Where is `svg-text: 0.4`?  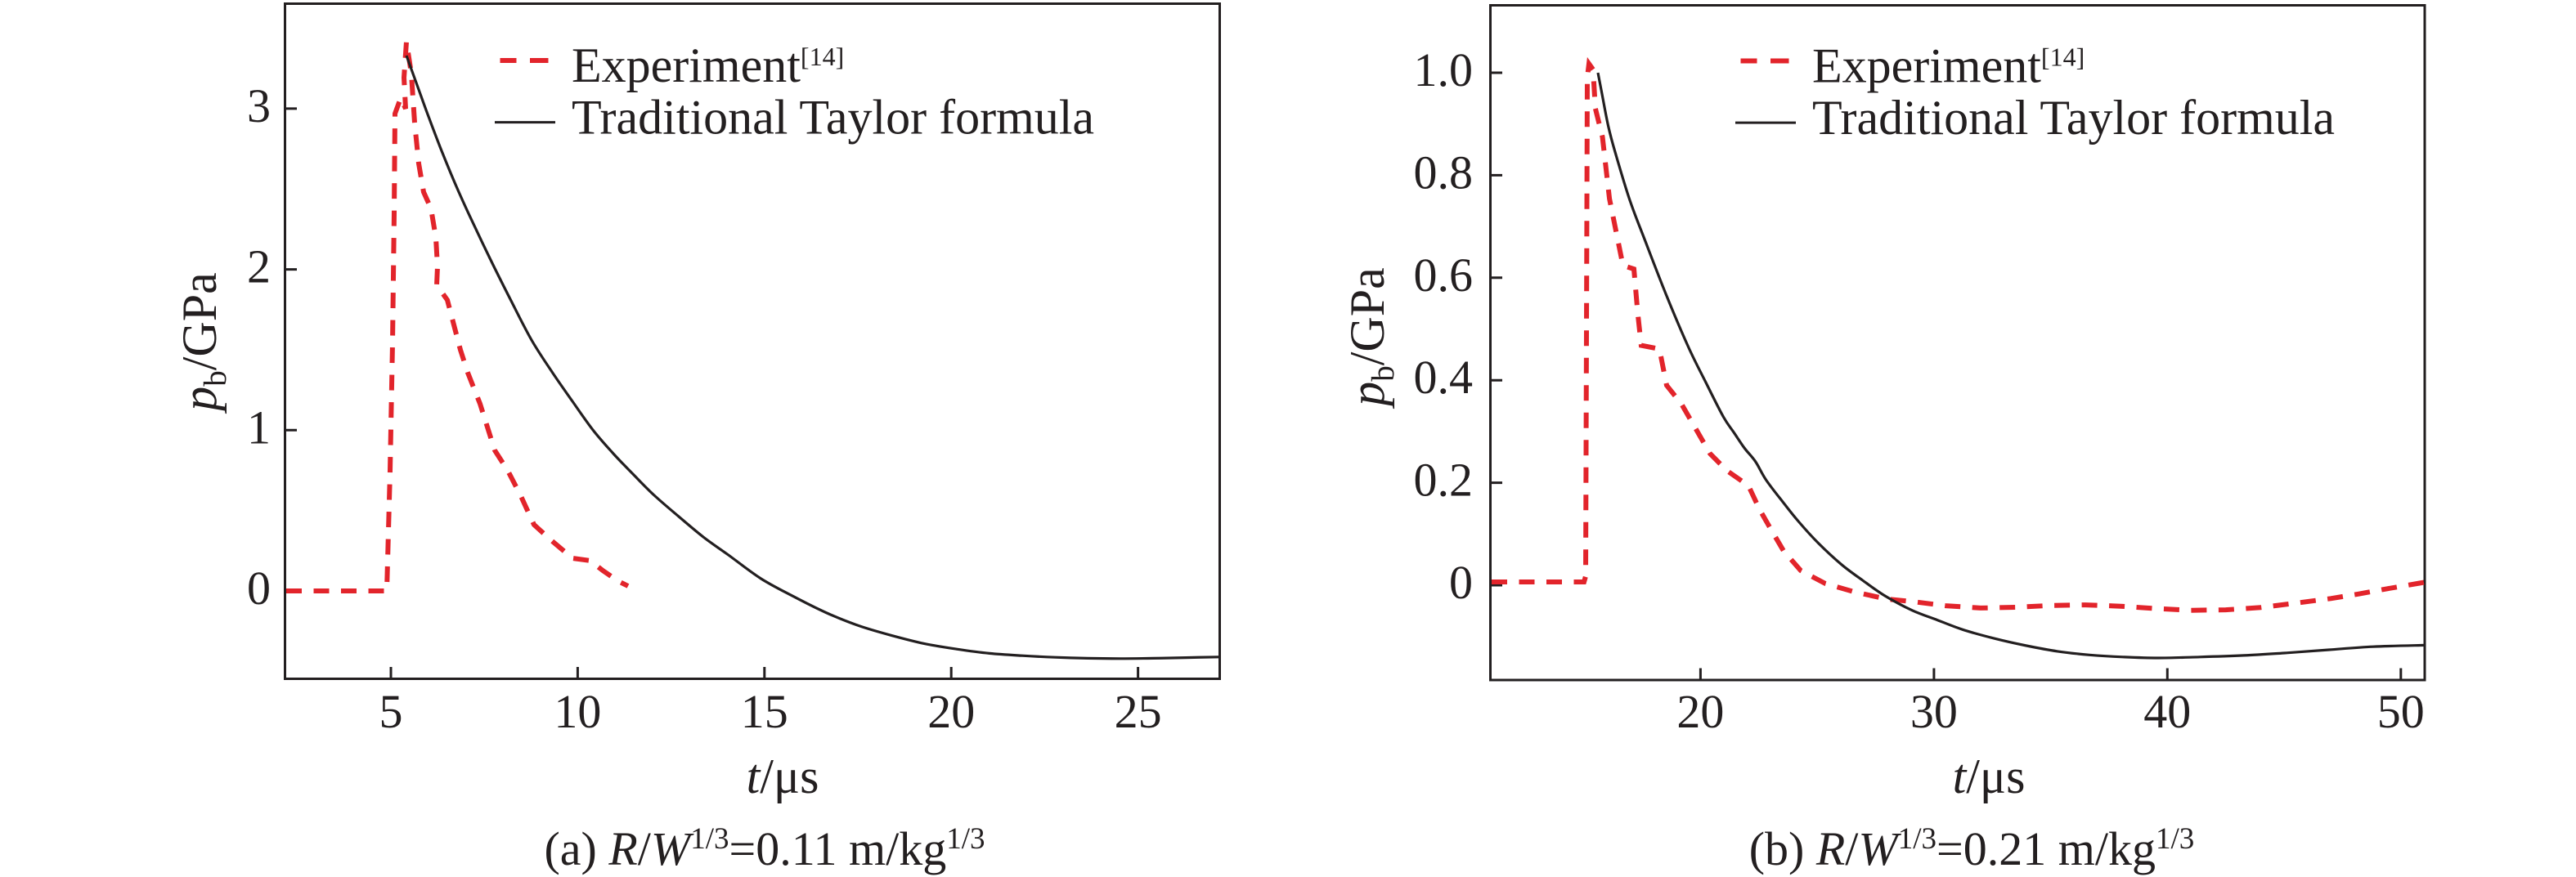 svg-text: 0.4 is located at coordinates (1444, 377).